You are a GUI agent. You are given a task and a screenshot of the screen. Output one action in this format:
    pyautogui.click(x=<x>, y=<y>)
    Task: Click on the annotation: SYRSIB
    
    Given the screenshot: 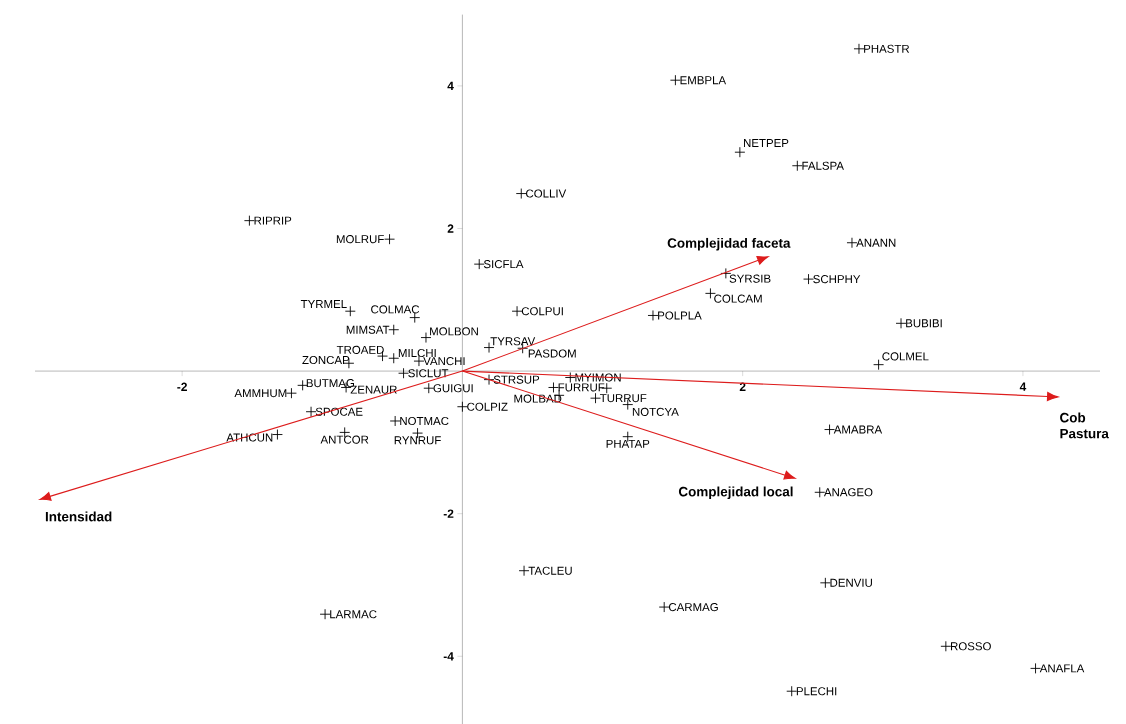 What is the action you would take?
    pyautogui.click(x=750, y=278)
    